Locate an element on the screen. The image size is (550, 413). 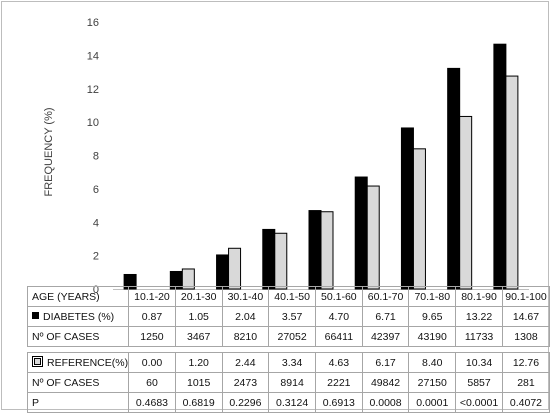
reference-cases-row-label: Nº OF CASES is located at coordinates (78, 382).